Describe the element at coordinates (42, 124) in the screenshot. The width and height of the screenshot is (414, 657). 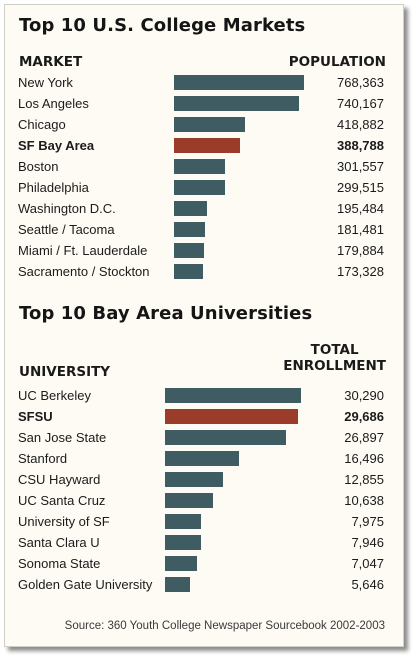
I see `bar-category-label: Chicago` at that location.